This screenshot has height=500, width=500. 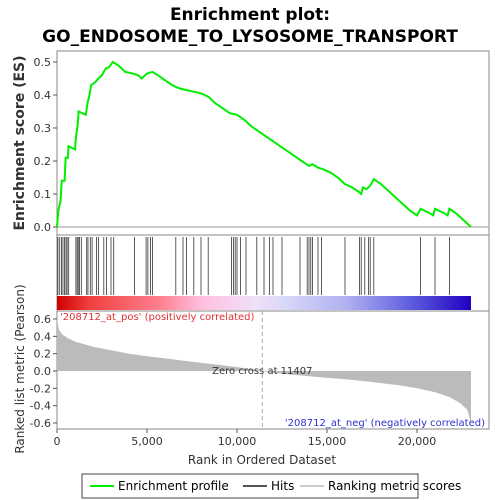 I want to click on x-tick-label: 5,000, so click(x=147, y=441).